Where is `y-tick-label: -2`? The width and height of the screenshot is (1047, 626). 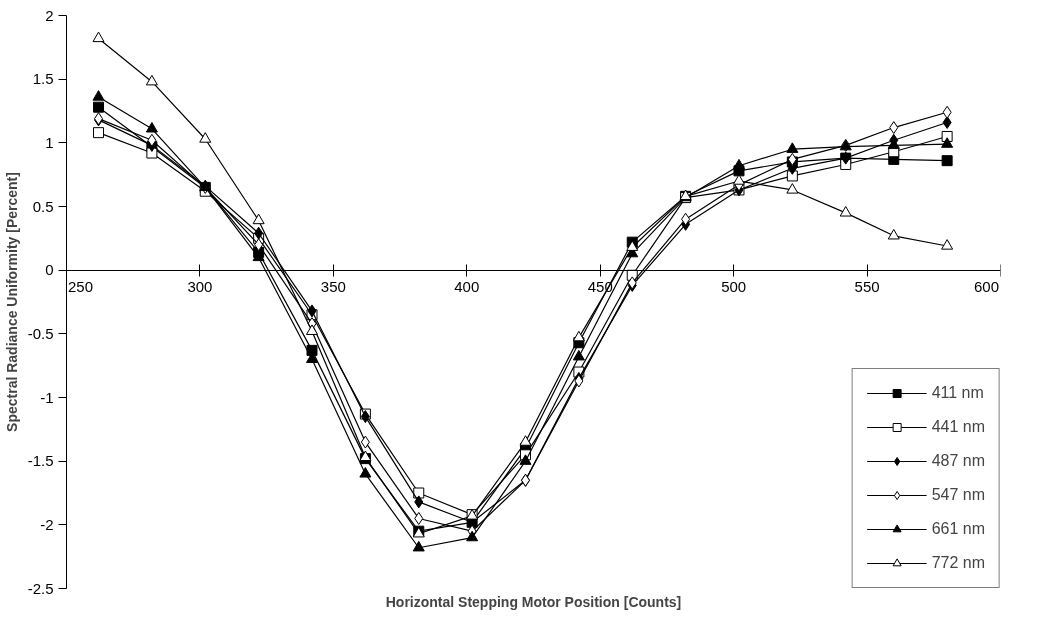
y-tick-label: -2 is located at coordinates (47, 524).